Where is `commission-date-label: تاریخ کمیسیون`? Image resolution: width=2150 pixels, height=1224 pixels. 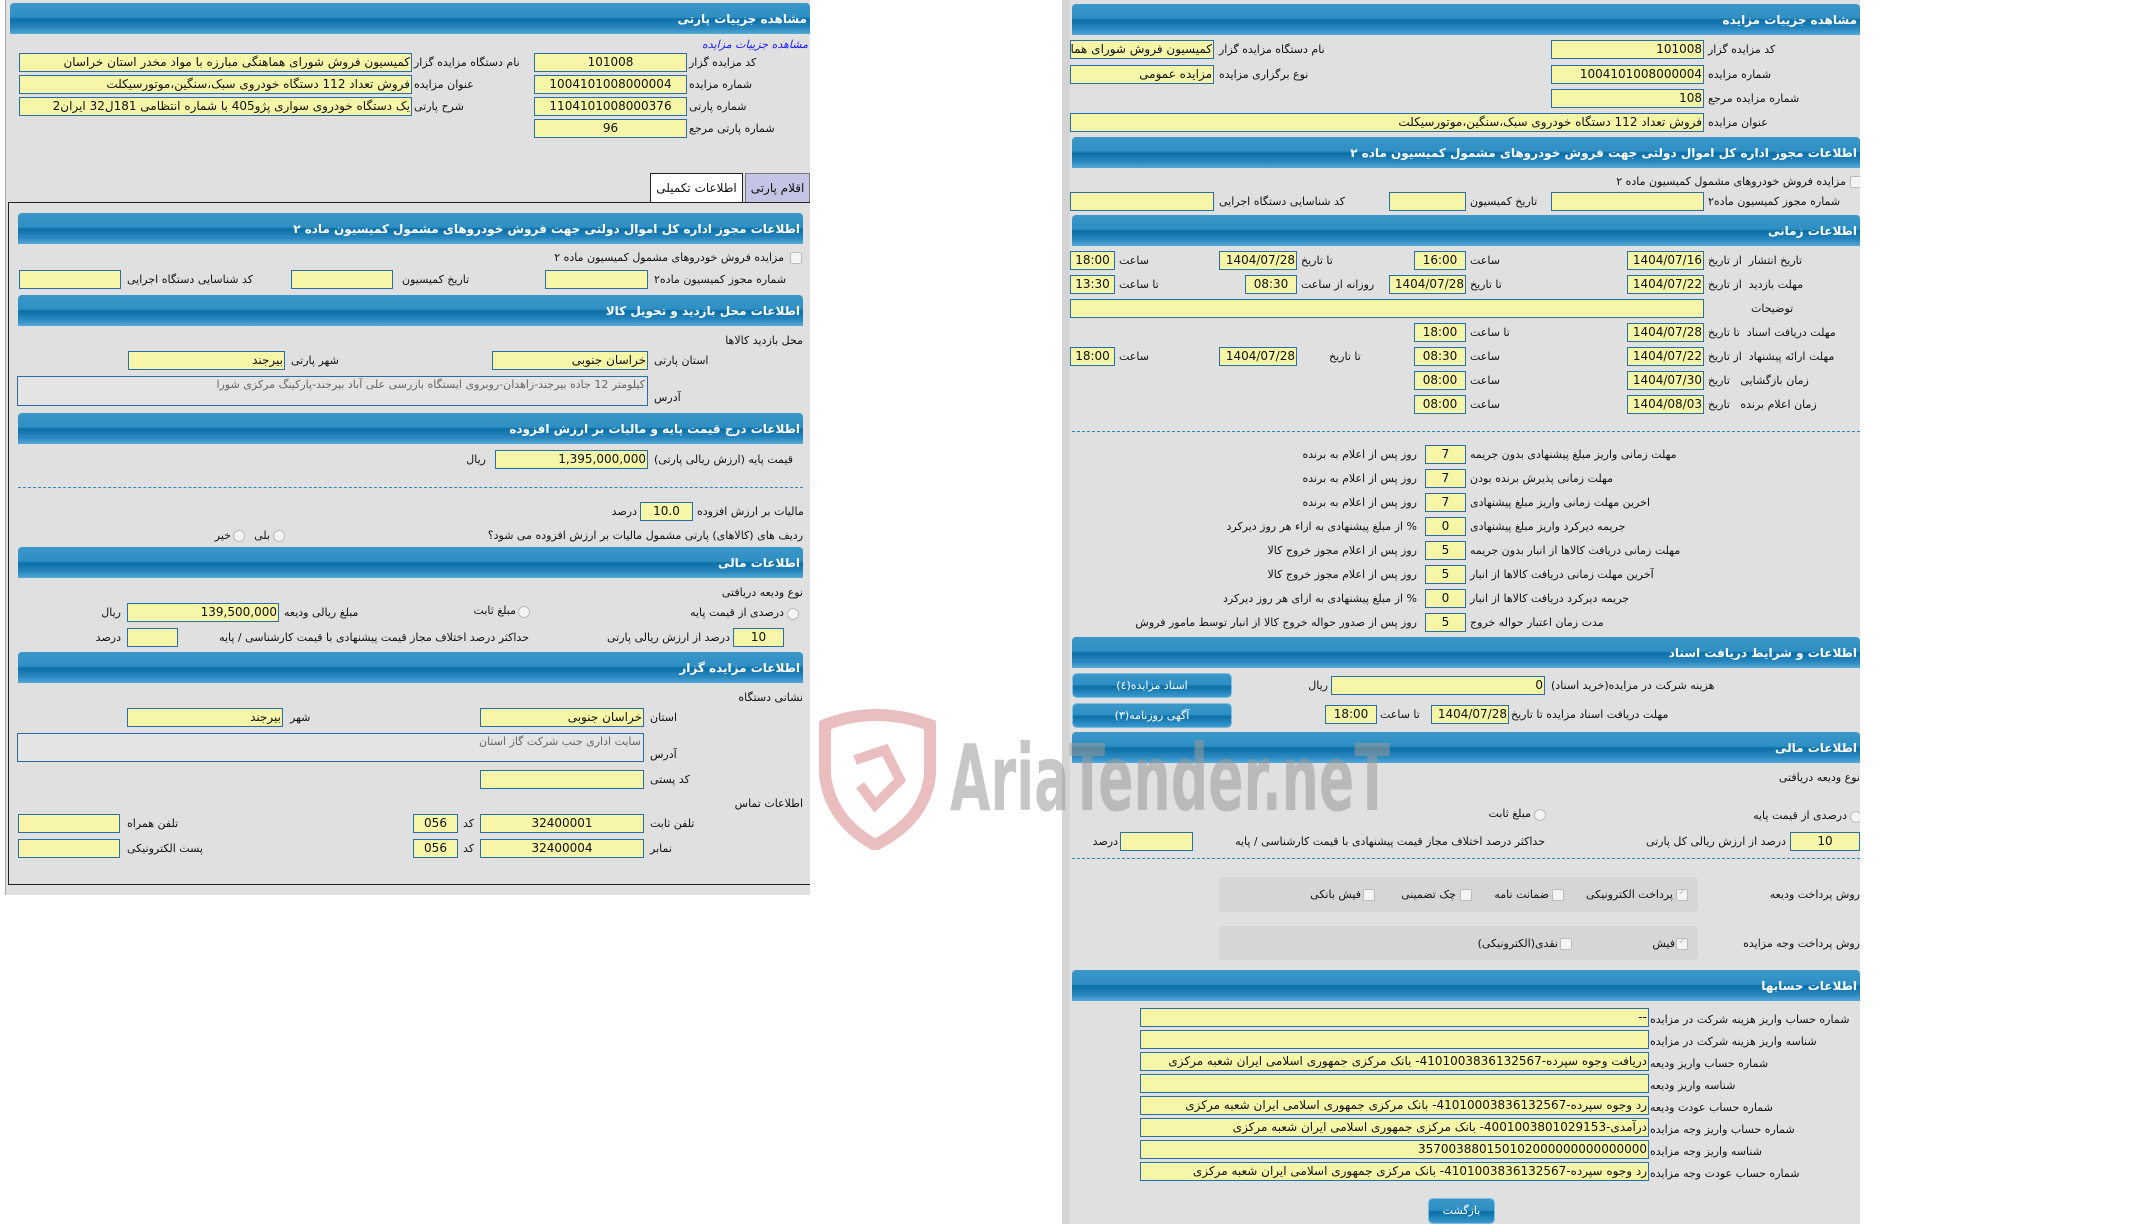 commission-date-label: تاریخ کمیسیون is located at coordinates (436, 279).